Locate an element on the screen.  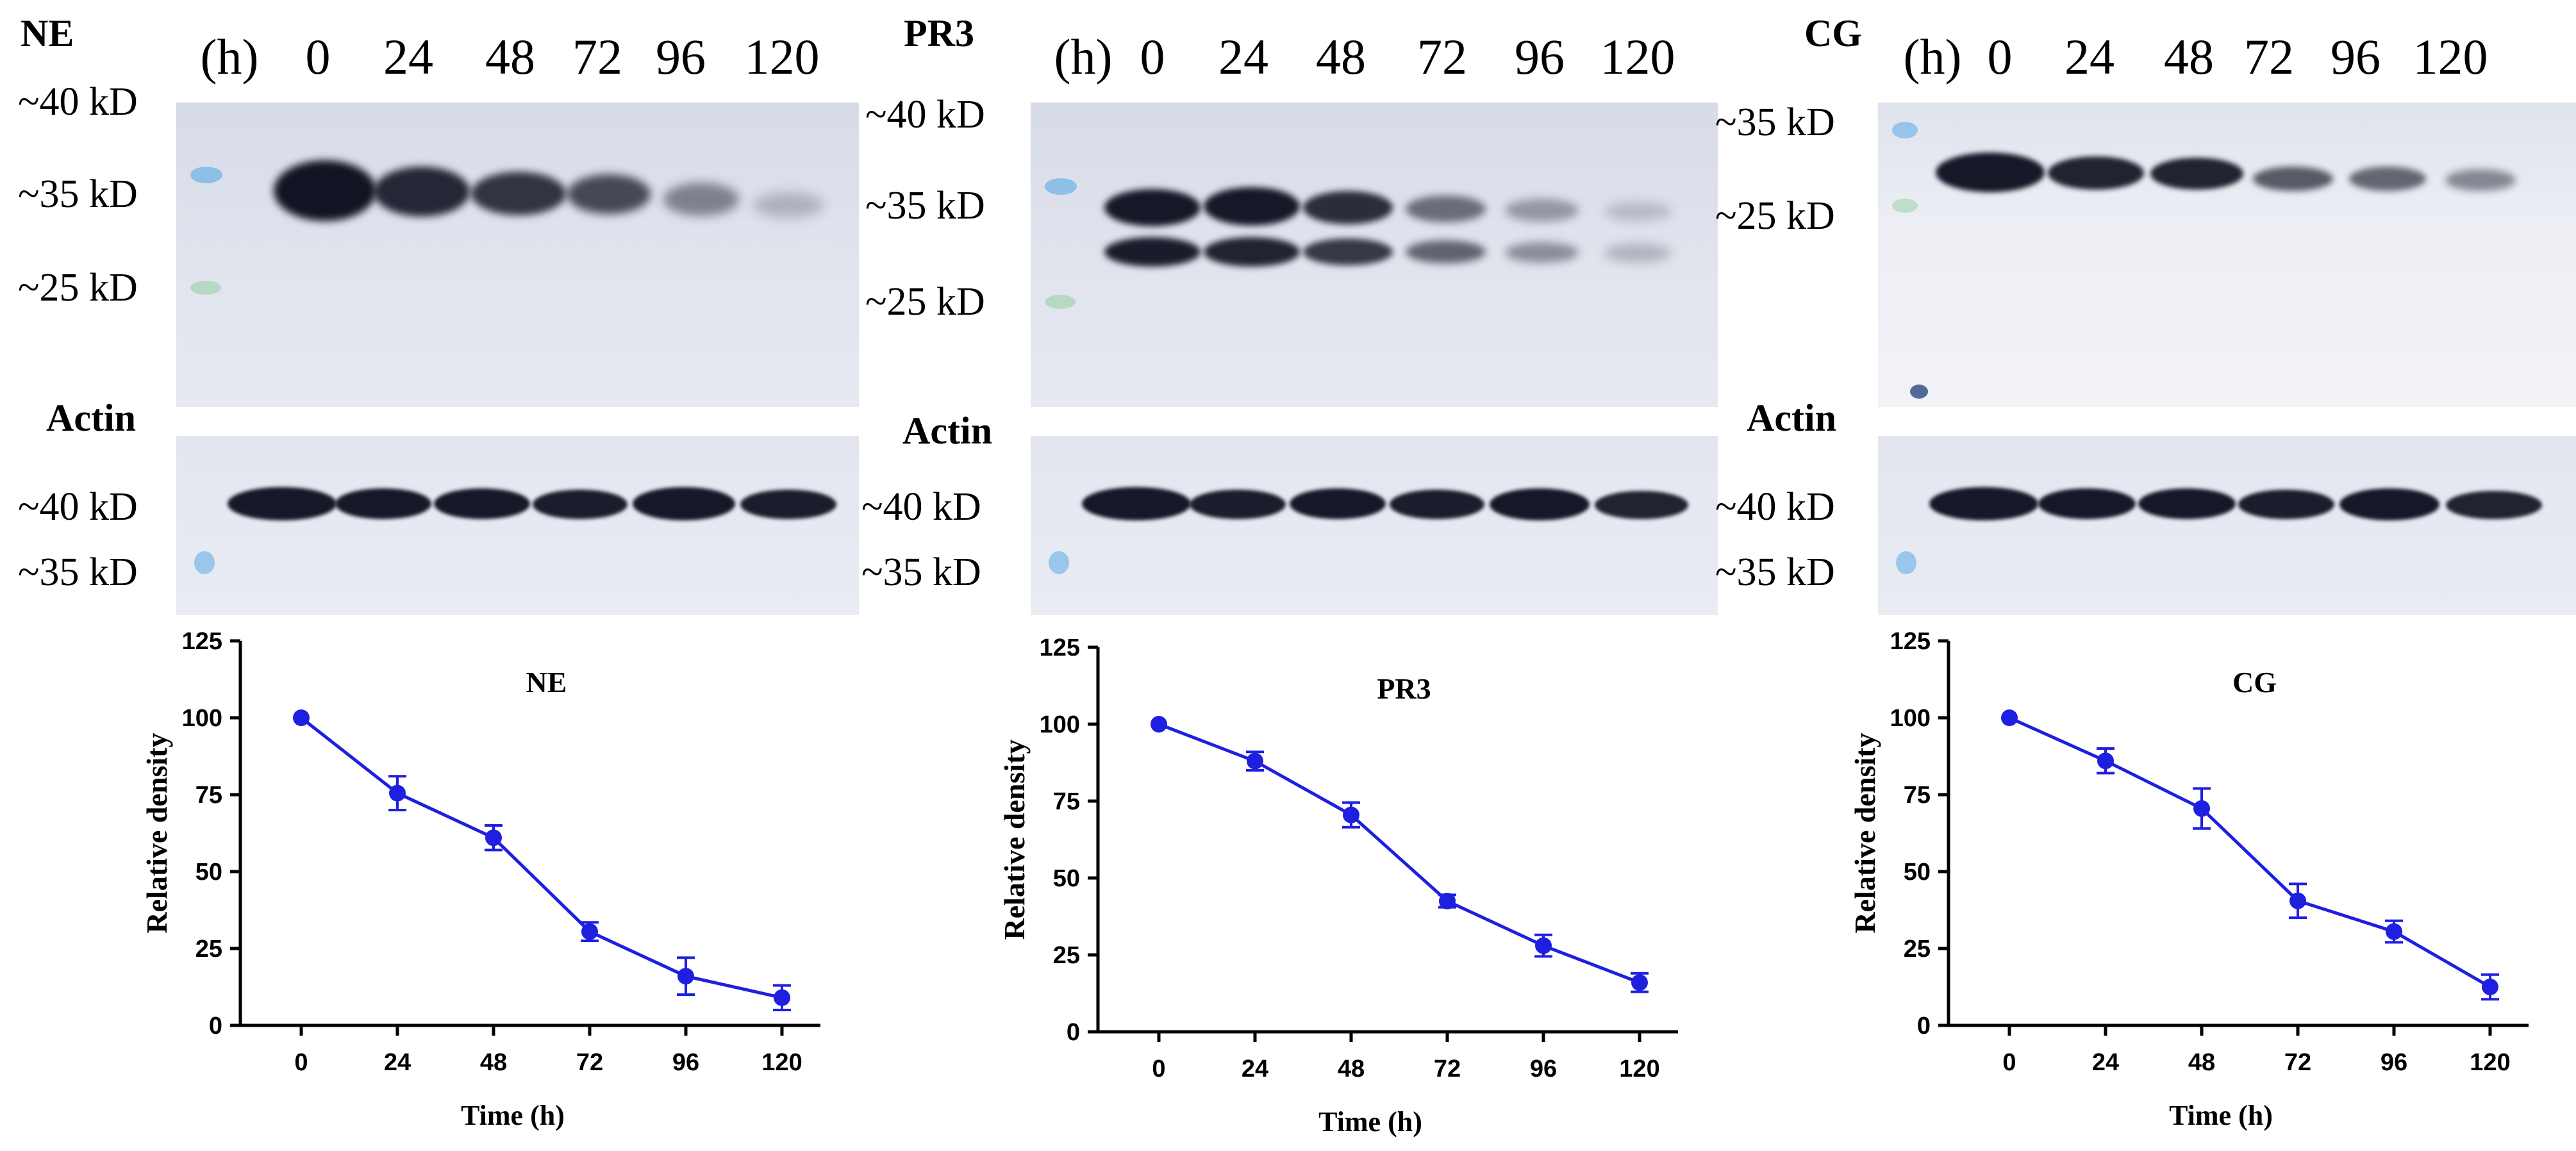
y-tick-label: 100 is located at coordinates (1060, 724).